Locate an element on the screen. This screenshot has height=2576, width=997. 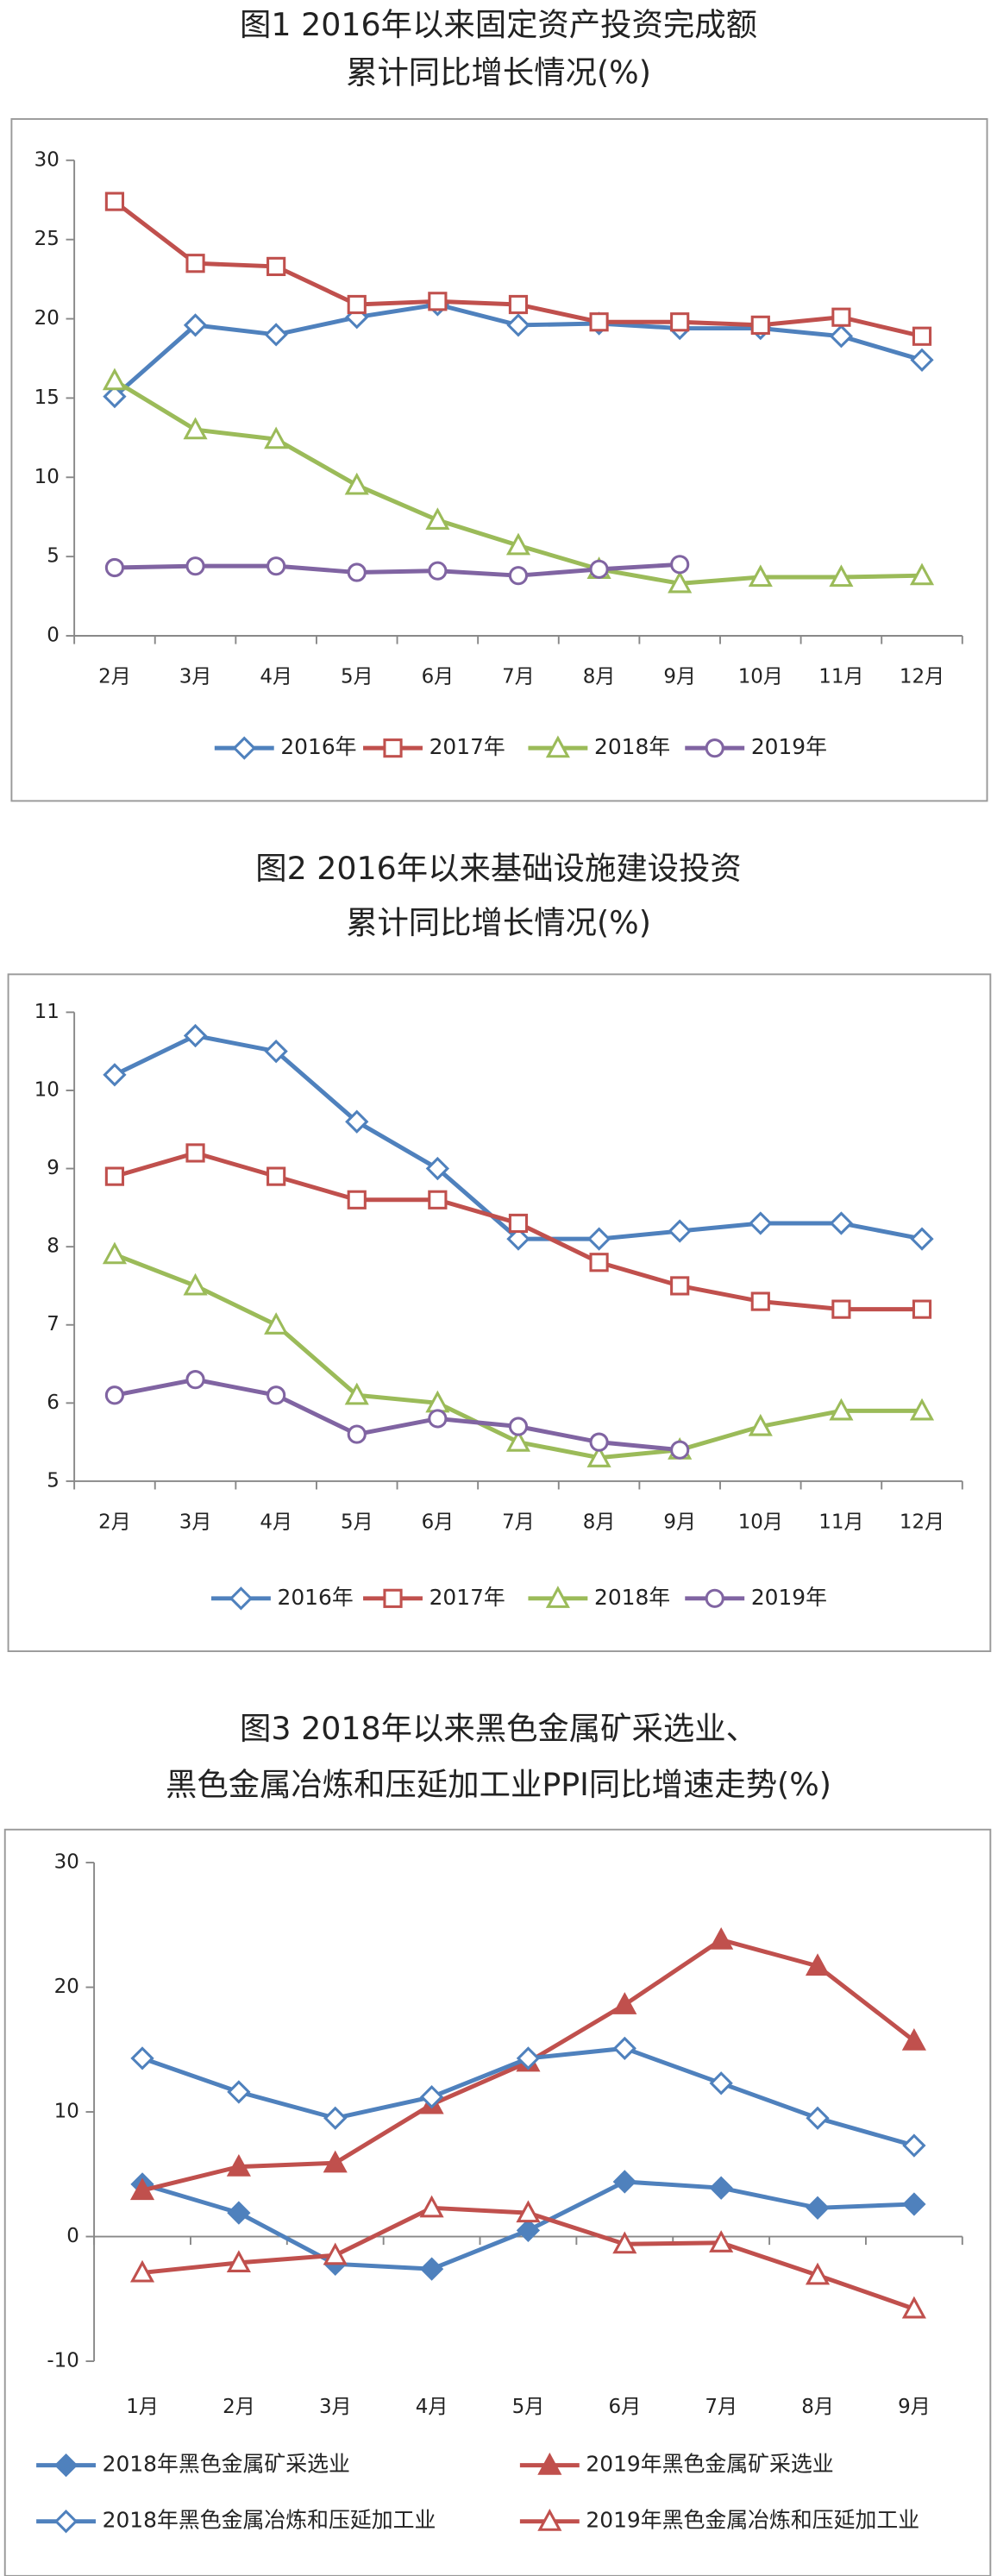
chart-title: 图3 2018年以来黑色金属矿采选业、 is located at coordinates (498, 1728).